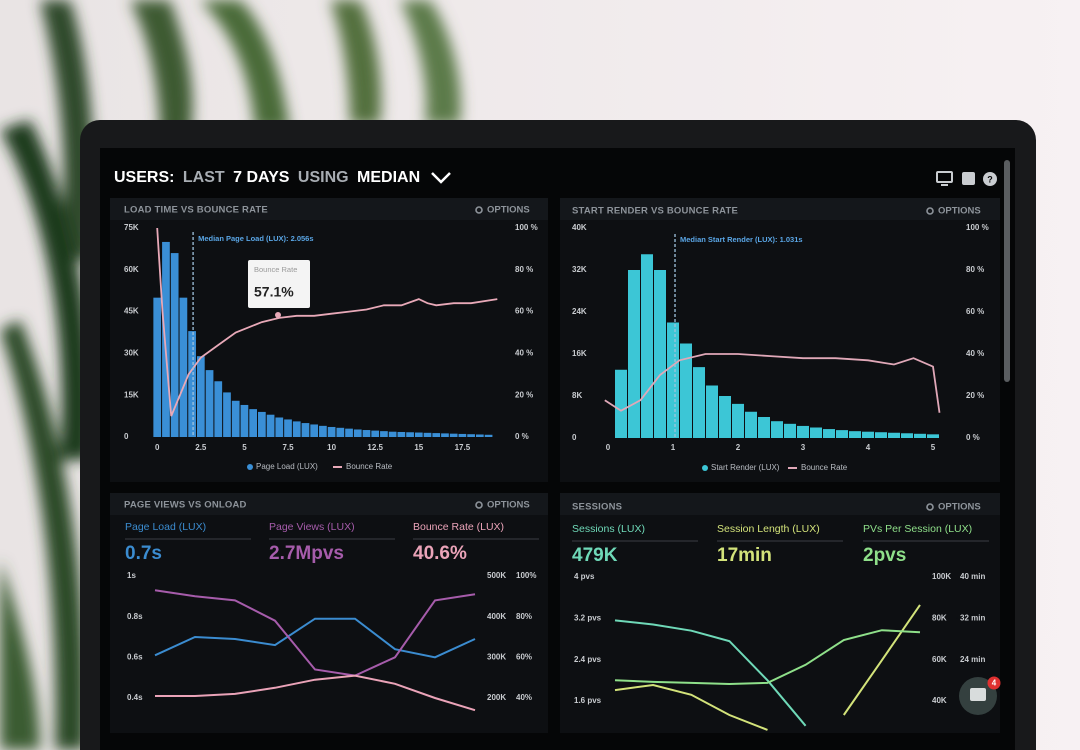  I want to click on kpi-label: Sessions (LUX), so click(608, 529).